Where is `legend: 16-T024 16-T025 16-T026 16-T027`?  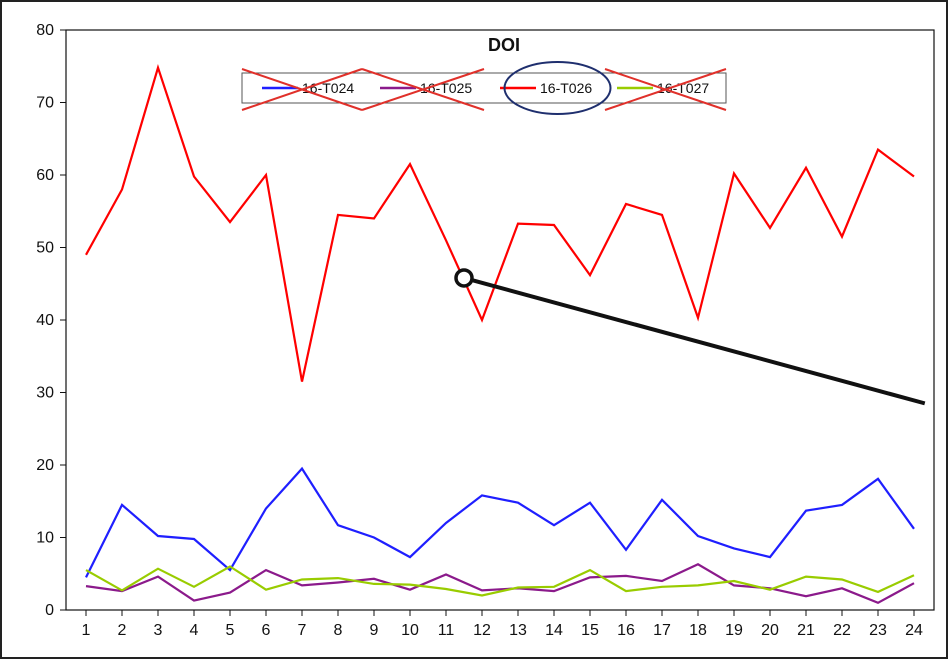
legend: 16-T024 16-T025 16-T026 16-T027 is located at coordinates (484, 88).